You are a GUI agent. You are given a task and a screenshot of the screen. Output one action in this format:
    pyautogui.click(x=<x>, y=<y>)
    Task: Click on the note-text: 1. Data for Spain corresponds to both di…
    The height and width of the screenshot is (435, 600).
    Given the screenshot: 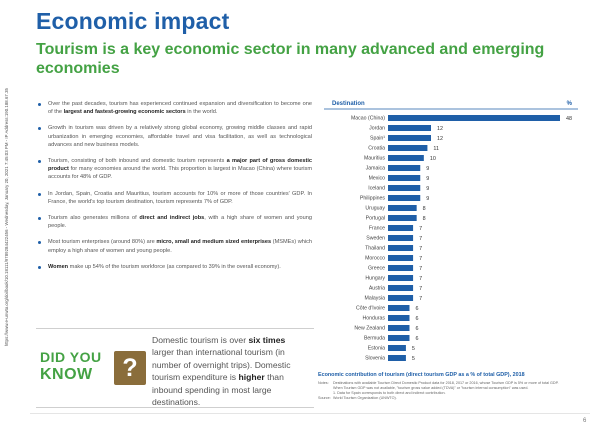 What is the action you would take?
    pyautogui.click(x=389, y=393)
    